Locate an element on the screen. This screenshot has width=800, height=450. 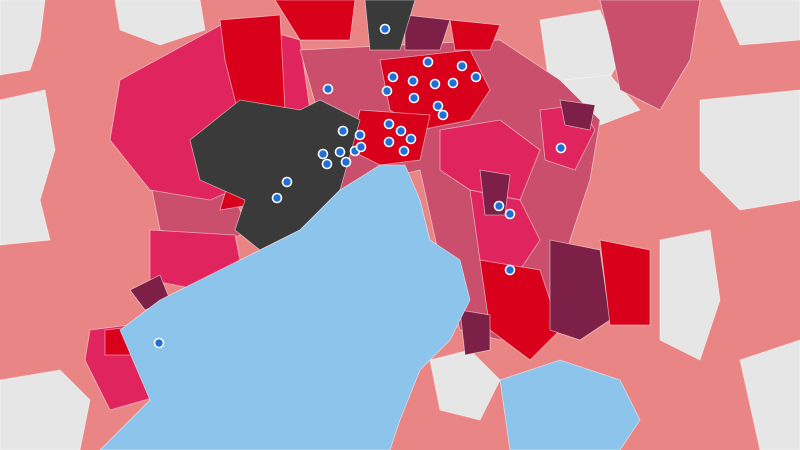
bay is located at coordinates (570, 404).